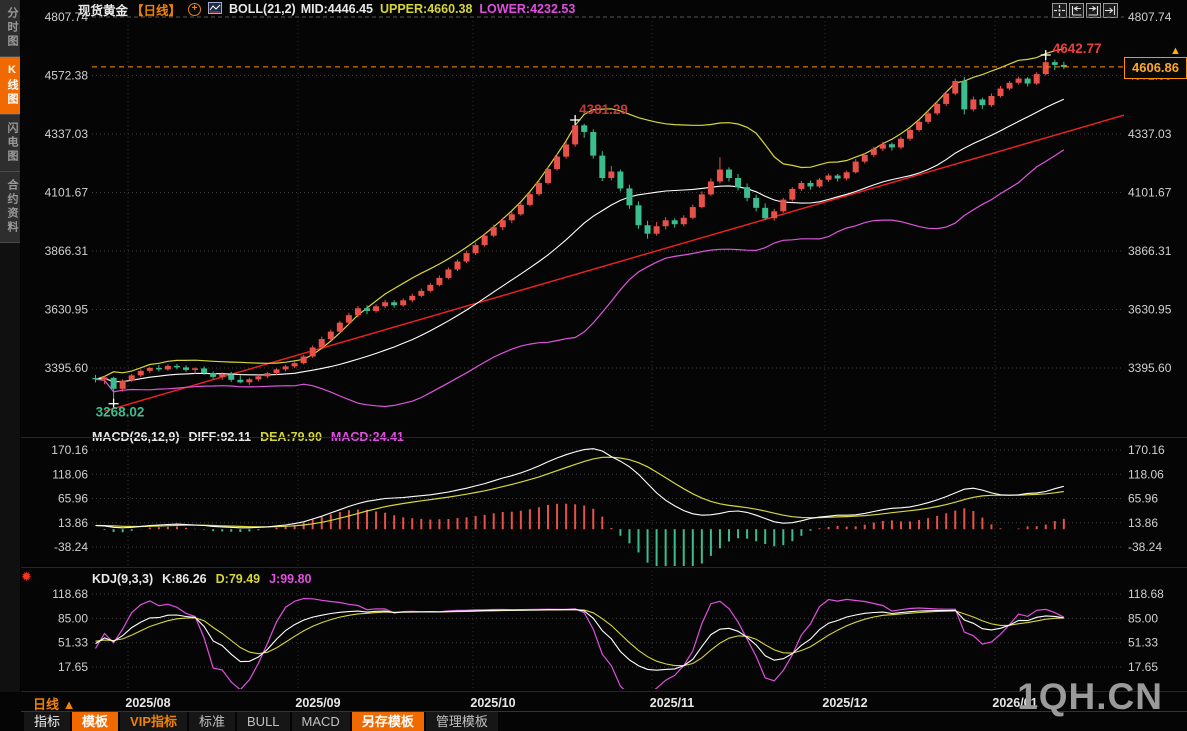 The image size is (1187, 731). I want to click on add-favorite-icon: +, so click(195, 9).